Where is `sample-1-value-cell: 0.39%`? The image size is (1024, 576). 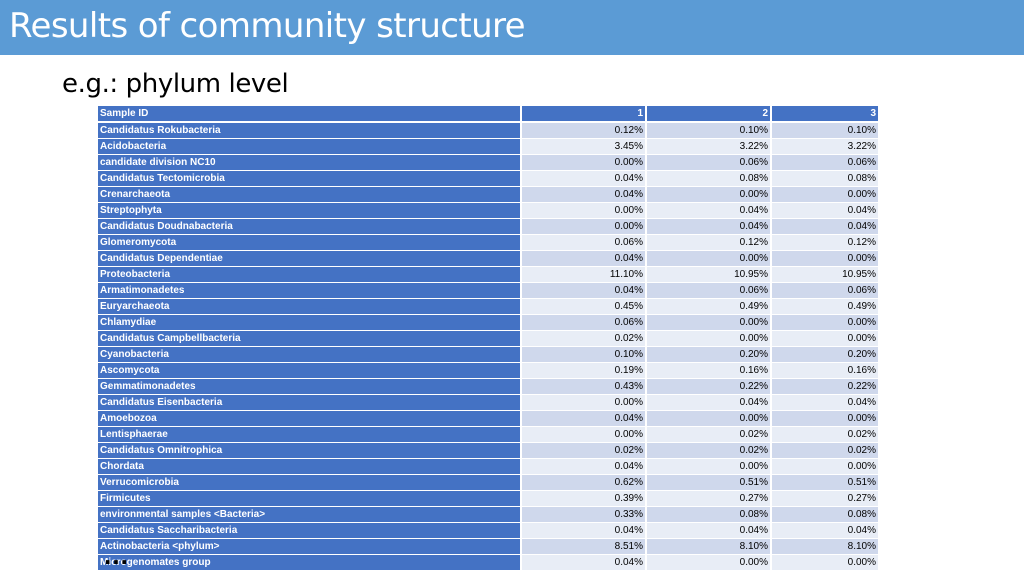
sample-1-value-cell: 0.39% is located at coordinates (583, 499).